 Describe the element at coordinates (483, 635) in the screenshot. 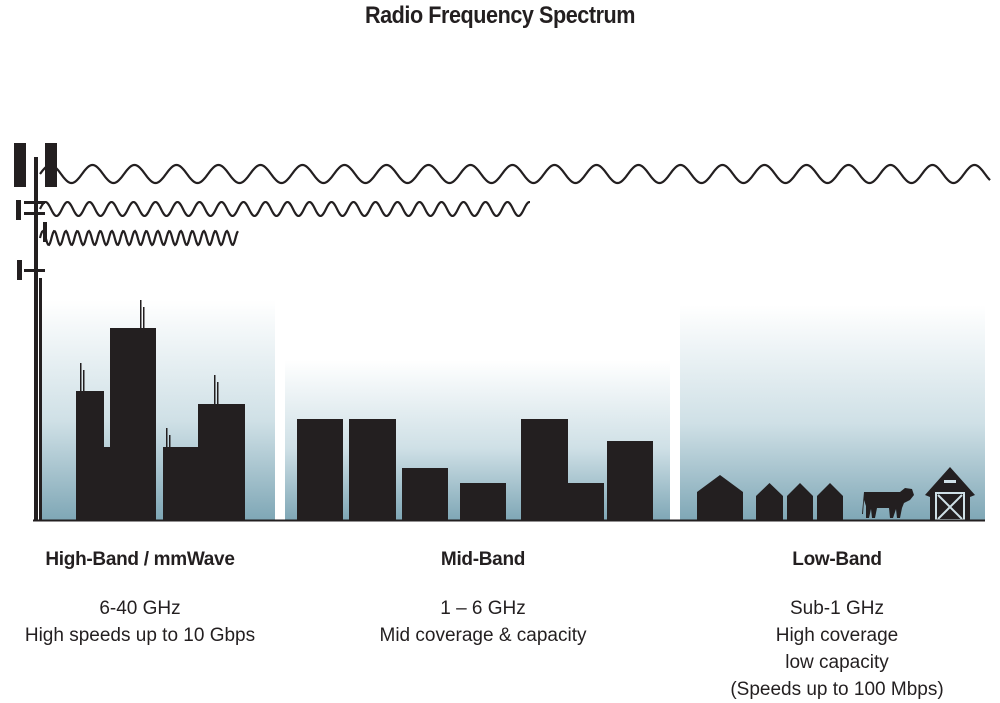

I see `band-detail: Mid coverage & capacity` at that location.